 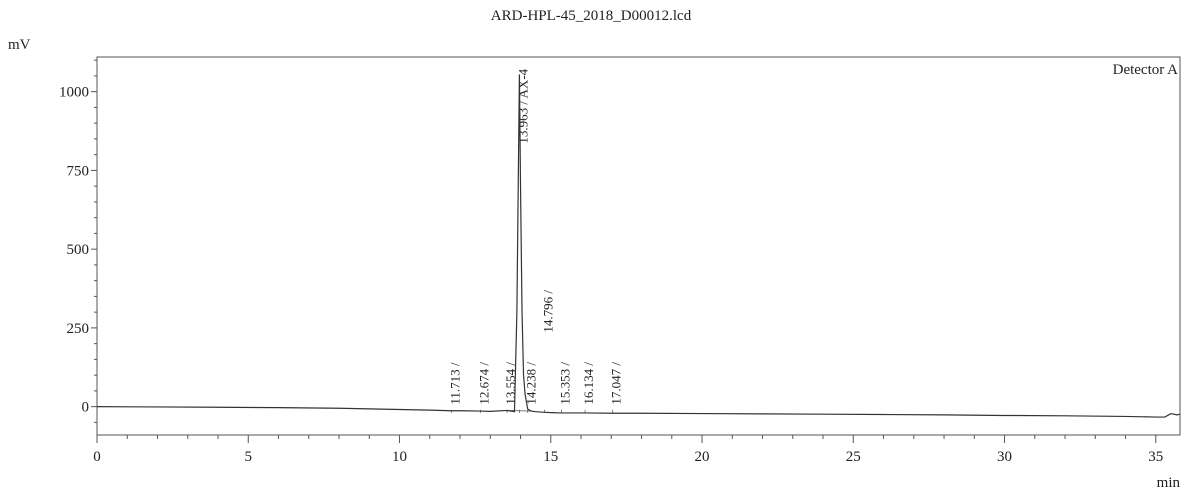 What do you see at coordinates (97, 457) in the screenshot?
I see `x-tick-label: 0` at bounding box center [97, 457].